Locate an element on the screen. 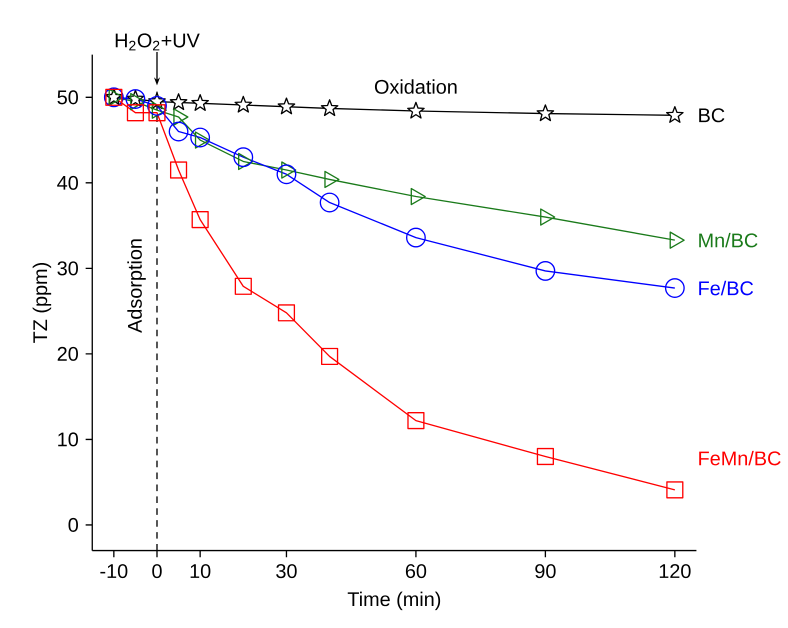 This screenshot has height=628, width=788. x-tick-label: 0 is located at coordinates (157, 571).